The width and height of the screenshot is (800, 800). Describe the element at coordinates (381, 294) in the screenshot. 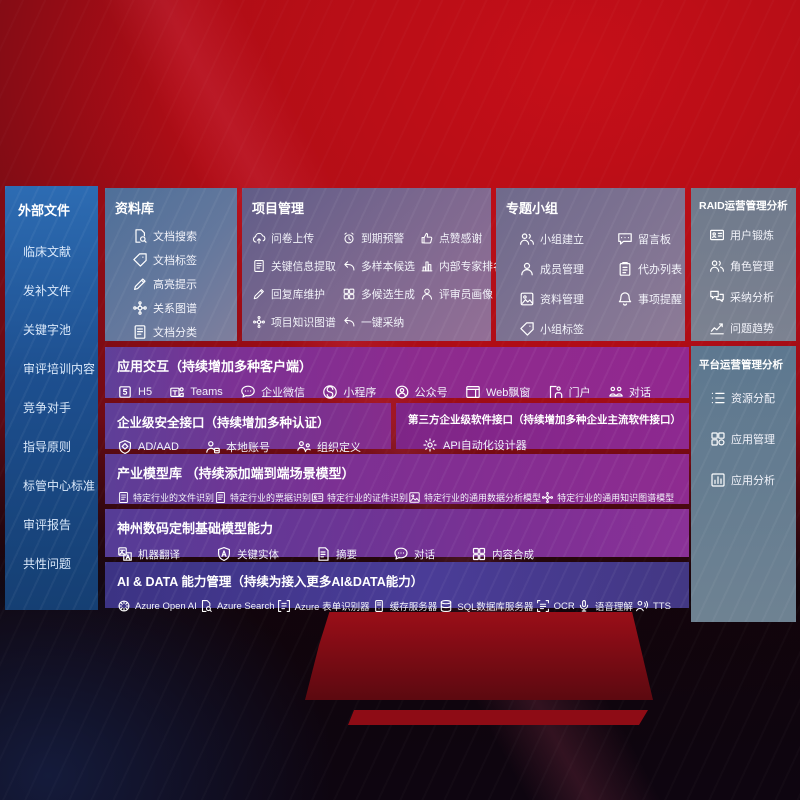

I see `feature-item: 多候选生成` at that location.